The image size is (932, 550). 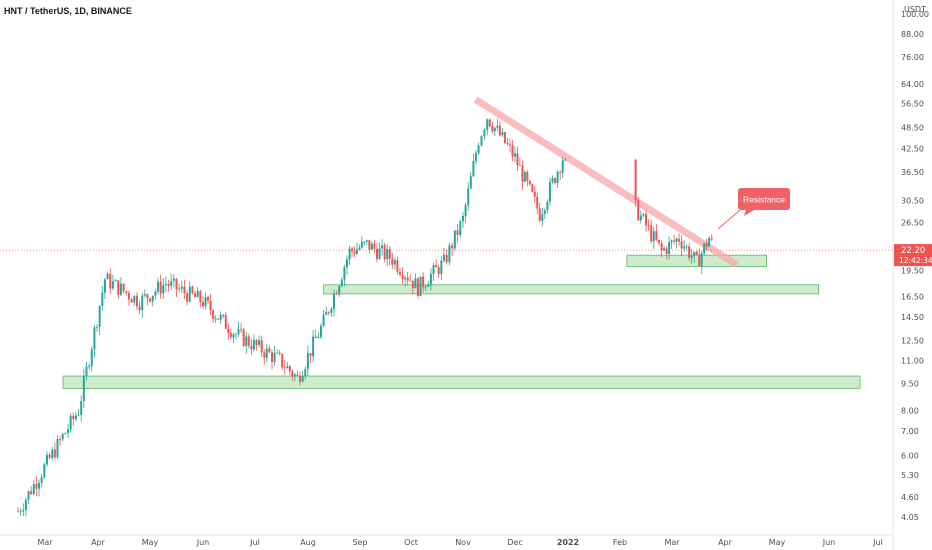 I want to click on price-tick-label: 88.00, so click(x=912, y=34).